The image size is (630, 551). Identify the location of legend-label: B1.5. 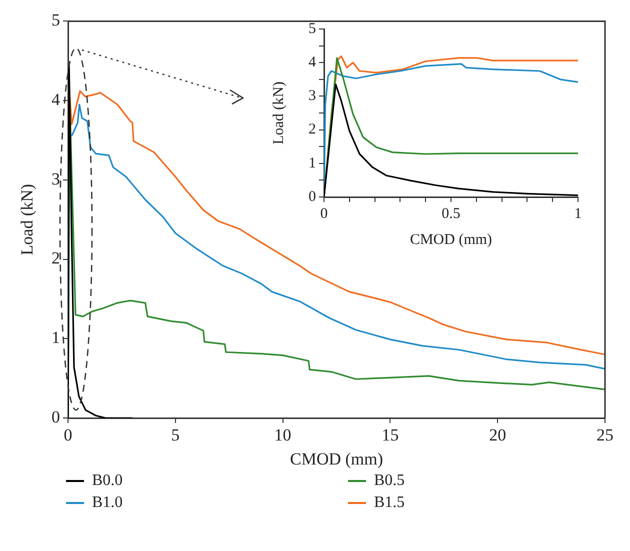
(389, 503).